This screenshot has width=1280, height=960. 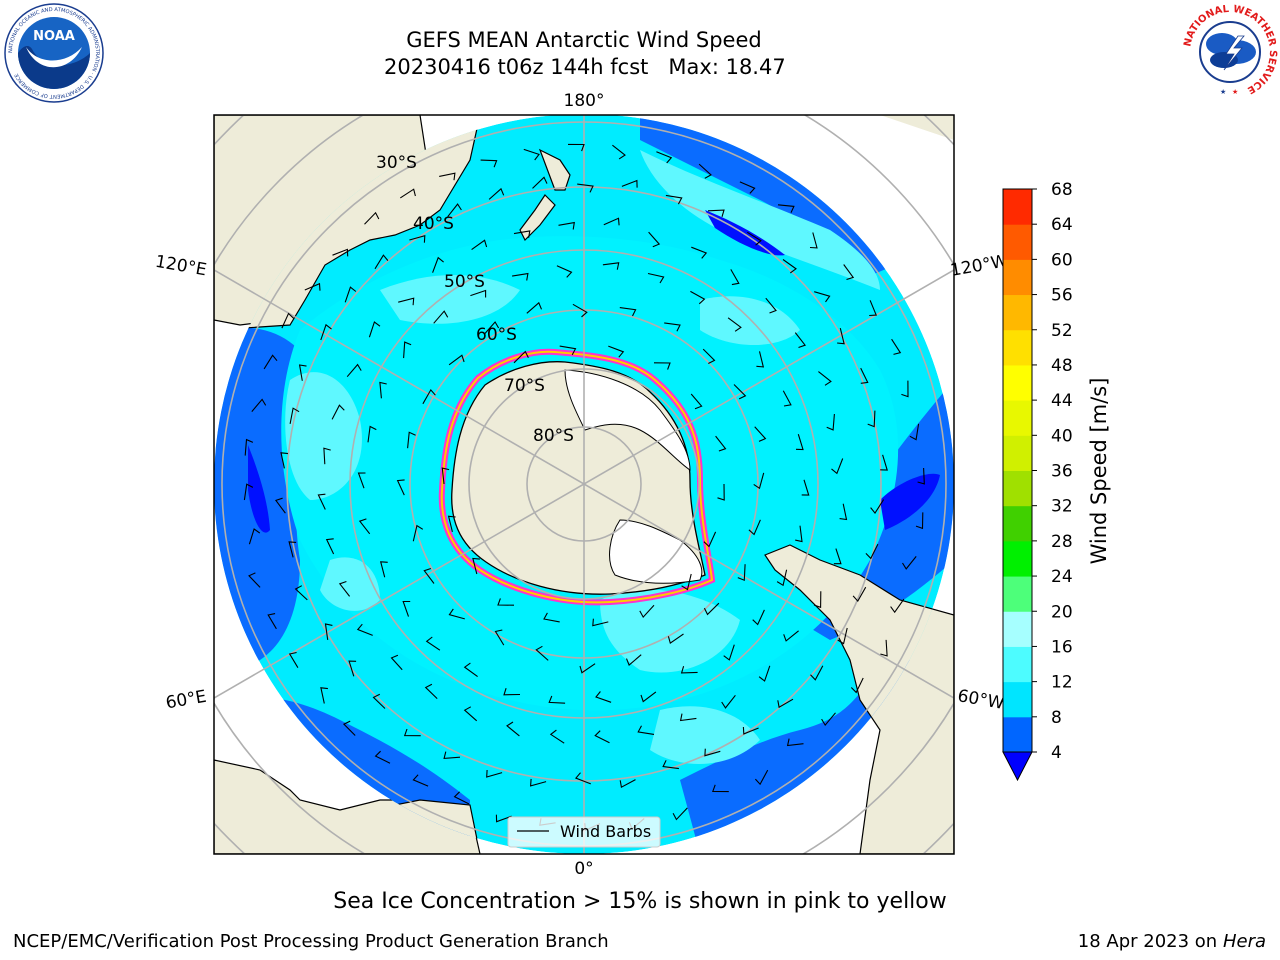 I want to click on colorbar-tick-label: 28, so click(x=1062, y=542).